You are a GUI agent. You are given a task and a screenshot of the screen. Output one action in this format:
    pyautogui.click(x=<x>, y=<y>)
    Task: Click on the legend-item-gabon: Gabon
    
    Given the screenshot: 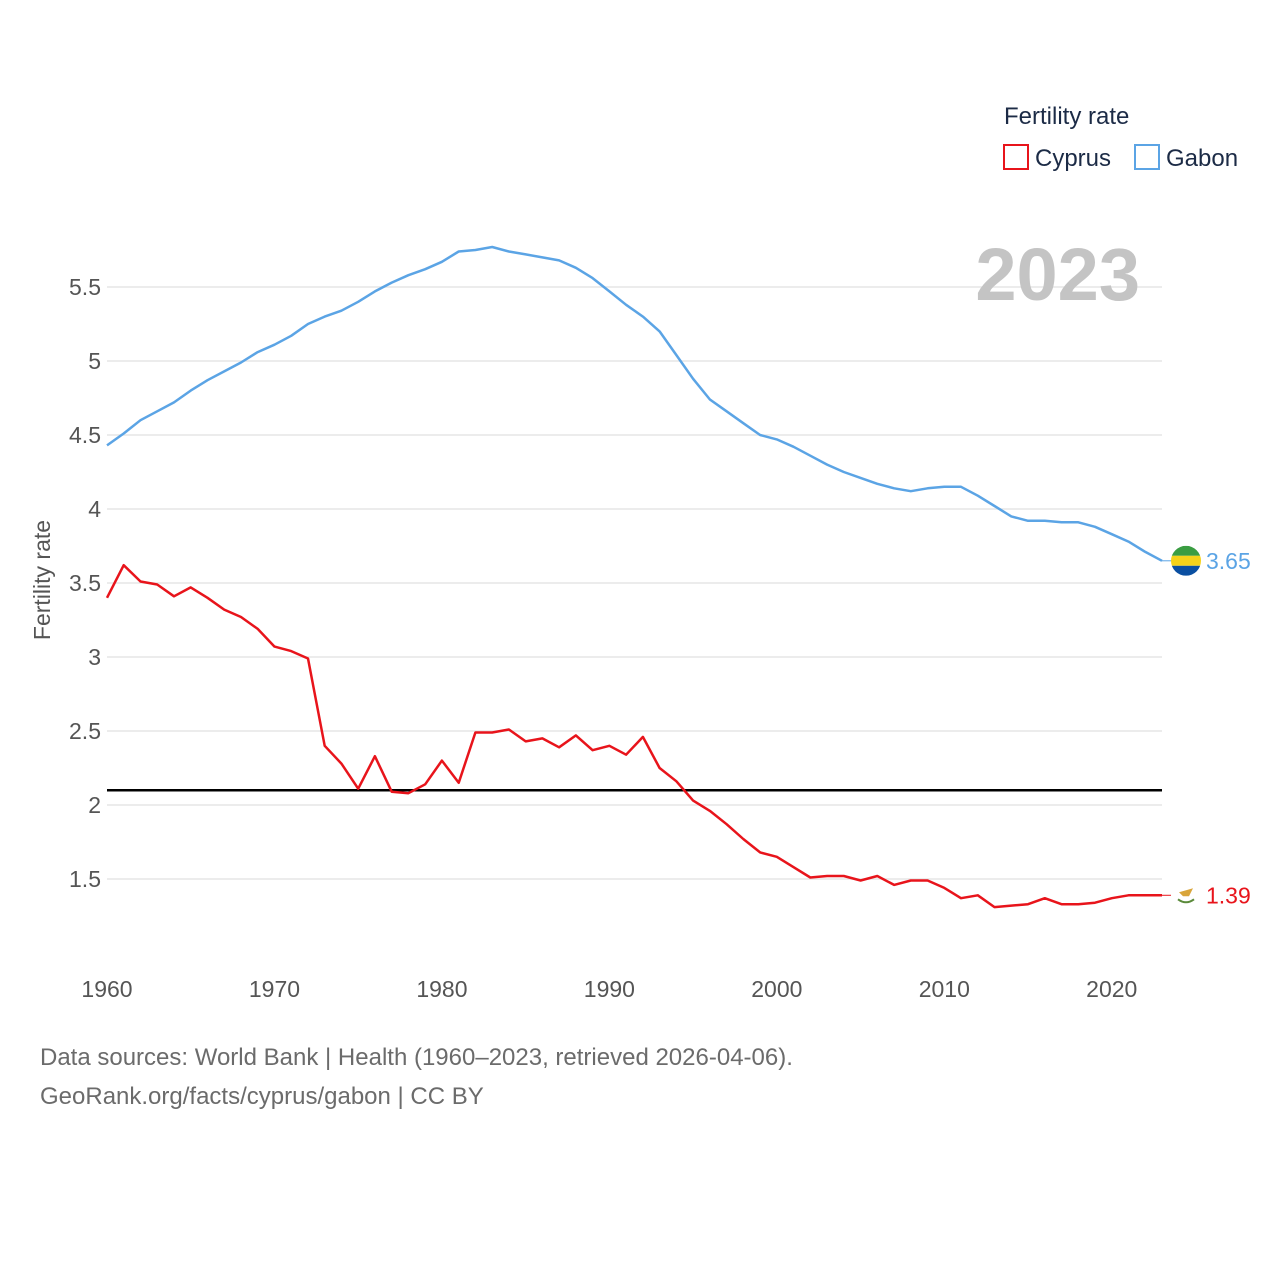 What is the action you would take?
    pyautogui.click(x=1186, y=158)
    